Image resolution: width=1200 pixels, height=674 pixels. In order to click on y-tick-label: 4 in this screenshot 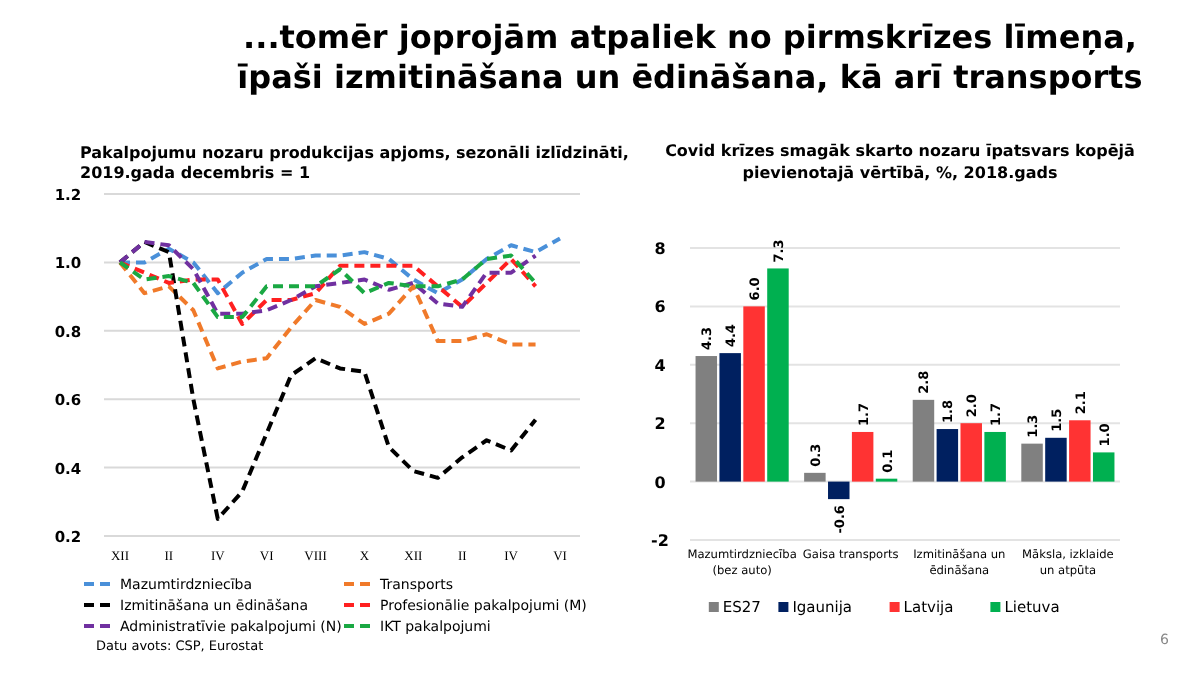, I will do `click(660, 365)`.